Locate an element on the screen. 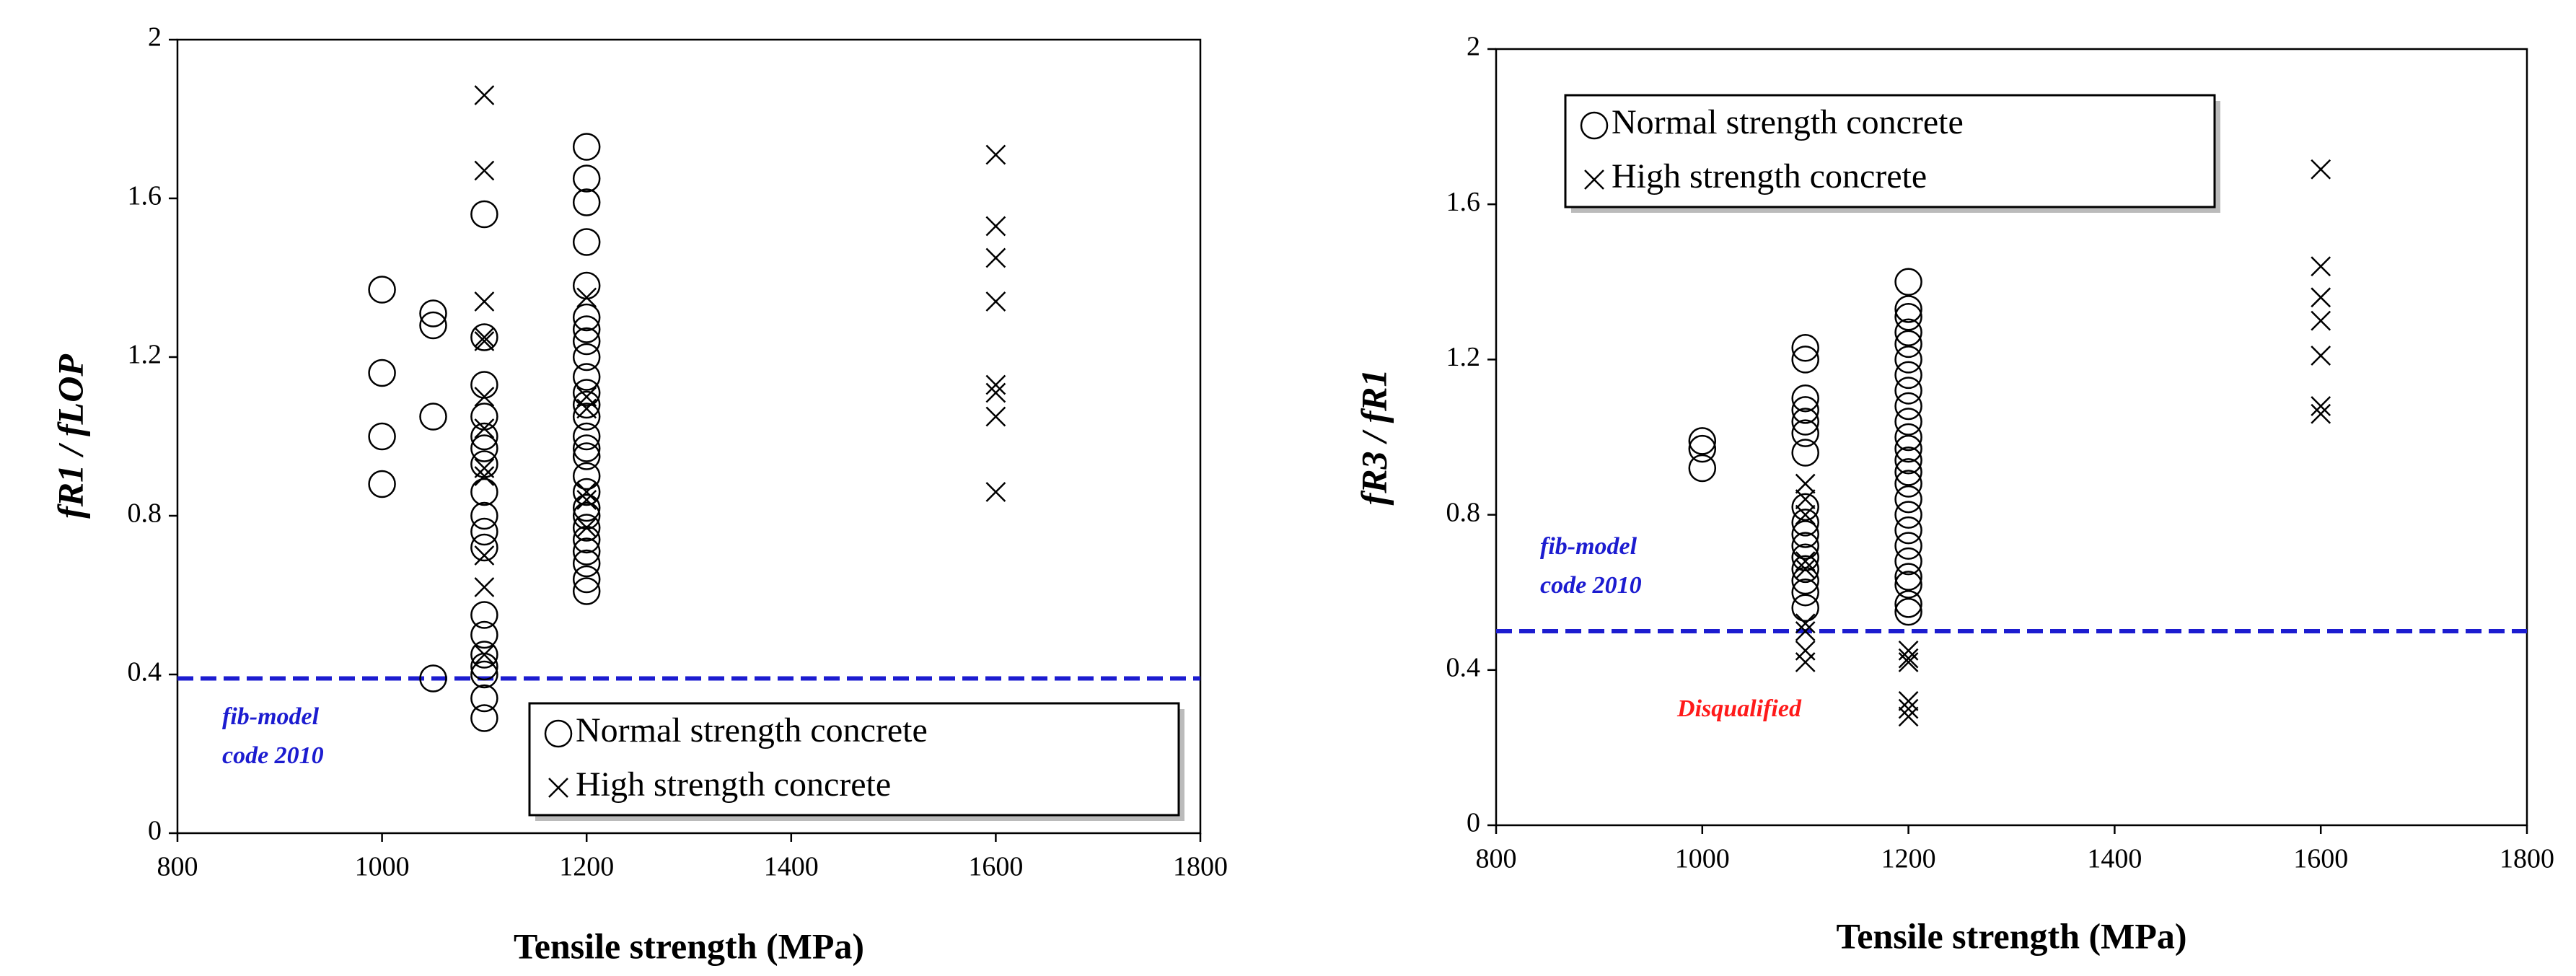 Image resolution: width=2576 pixels, height=976 pixels. x-axis-title: Tensile strength (MPa) is located at coordinates (2011, 935).